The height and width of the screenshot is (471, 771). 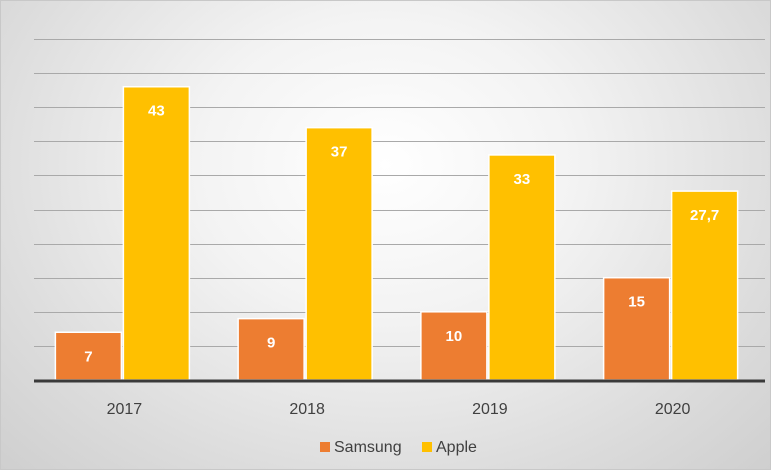 I want to click on legend-swatch-apple, so click(x=427, y=447).